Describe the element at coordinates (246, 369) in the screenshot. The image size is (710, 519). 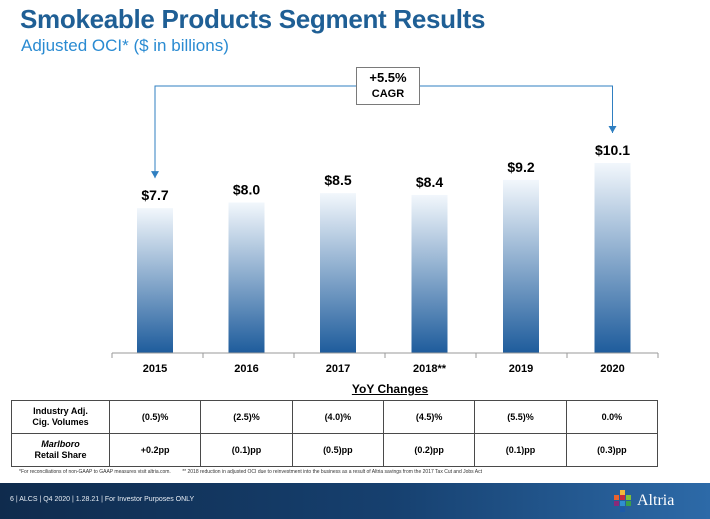
I see `x-tick-label: 2016` at that location.